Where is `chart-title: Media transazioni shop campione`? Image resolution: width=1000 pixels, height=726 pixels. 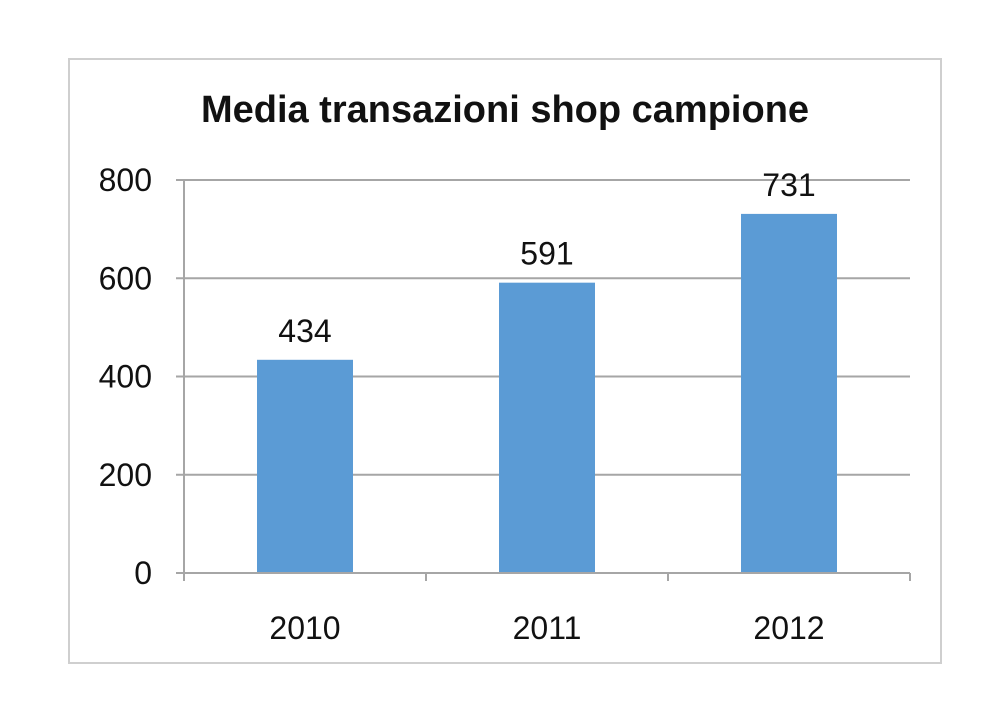
chart-title: Media transazioni shop campione is located at coordinates (505, 110).